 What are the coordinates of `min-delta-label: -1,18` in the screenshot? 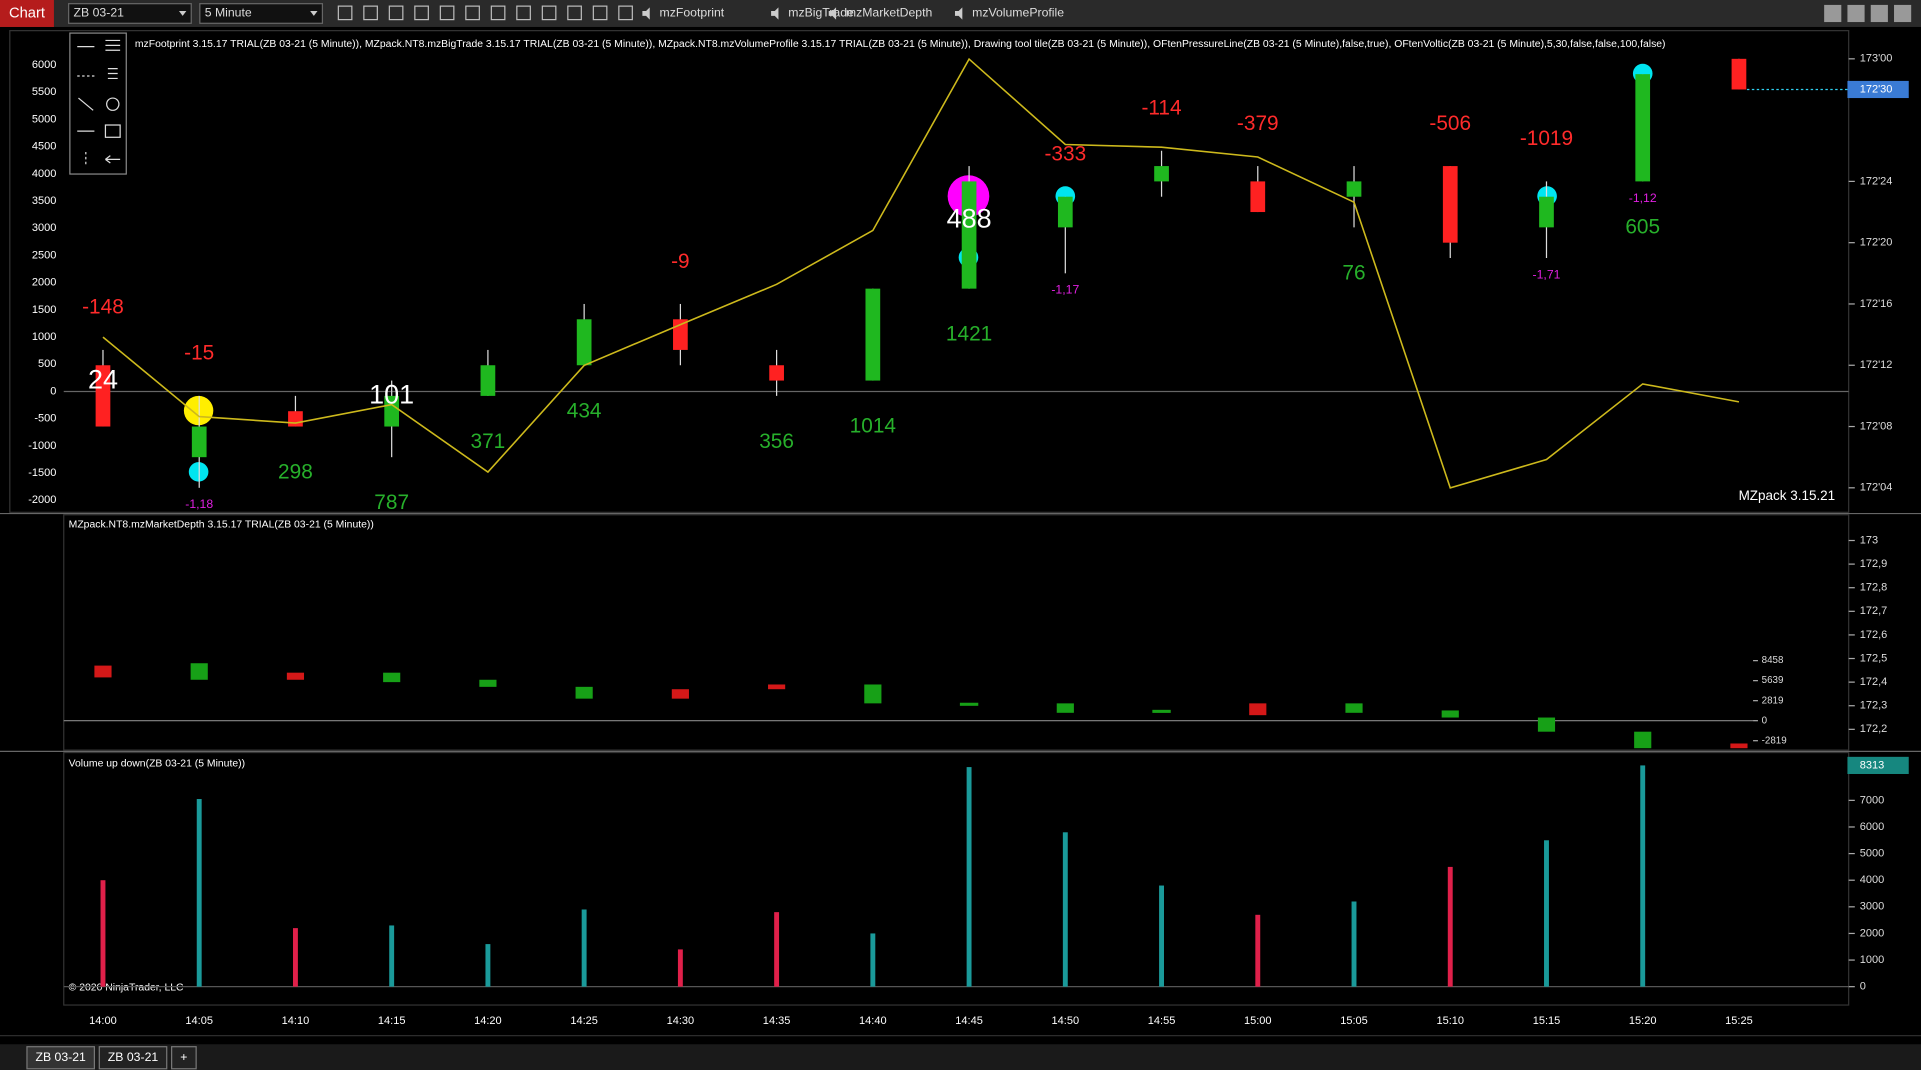 It's located at (199, 504).